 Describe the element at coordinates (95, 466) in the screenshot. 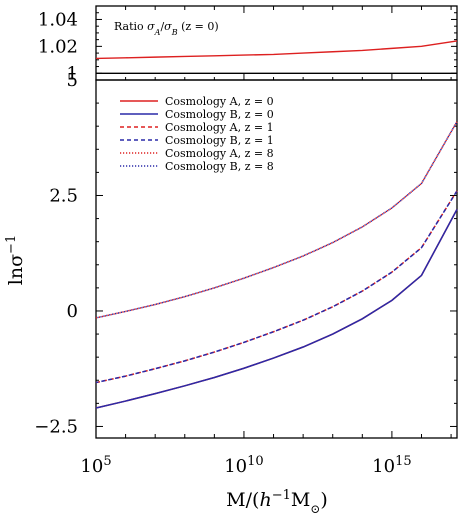

I see `x-tick-label: 105` at that location.